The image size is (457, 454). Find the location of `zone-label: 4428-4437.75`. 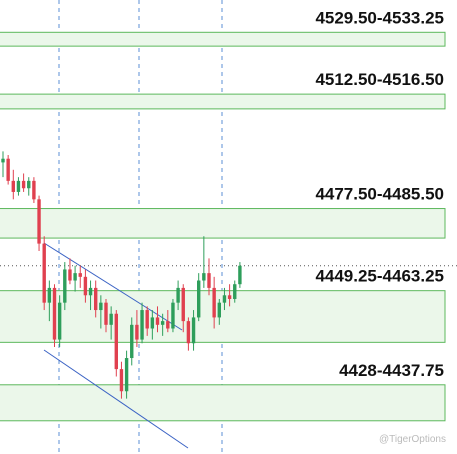

zone-label: 4428-4437.75 is located at coordinates (391, 370).